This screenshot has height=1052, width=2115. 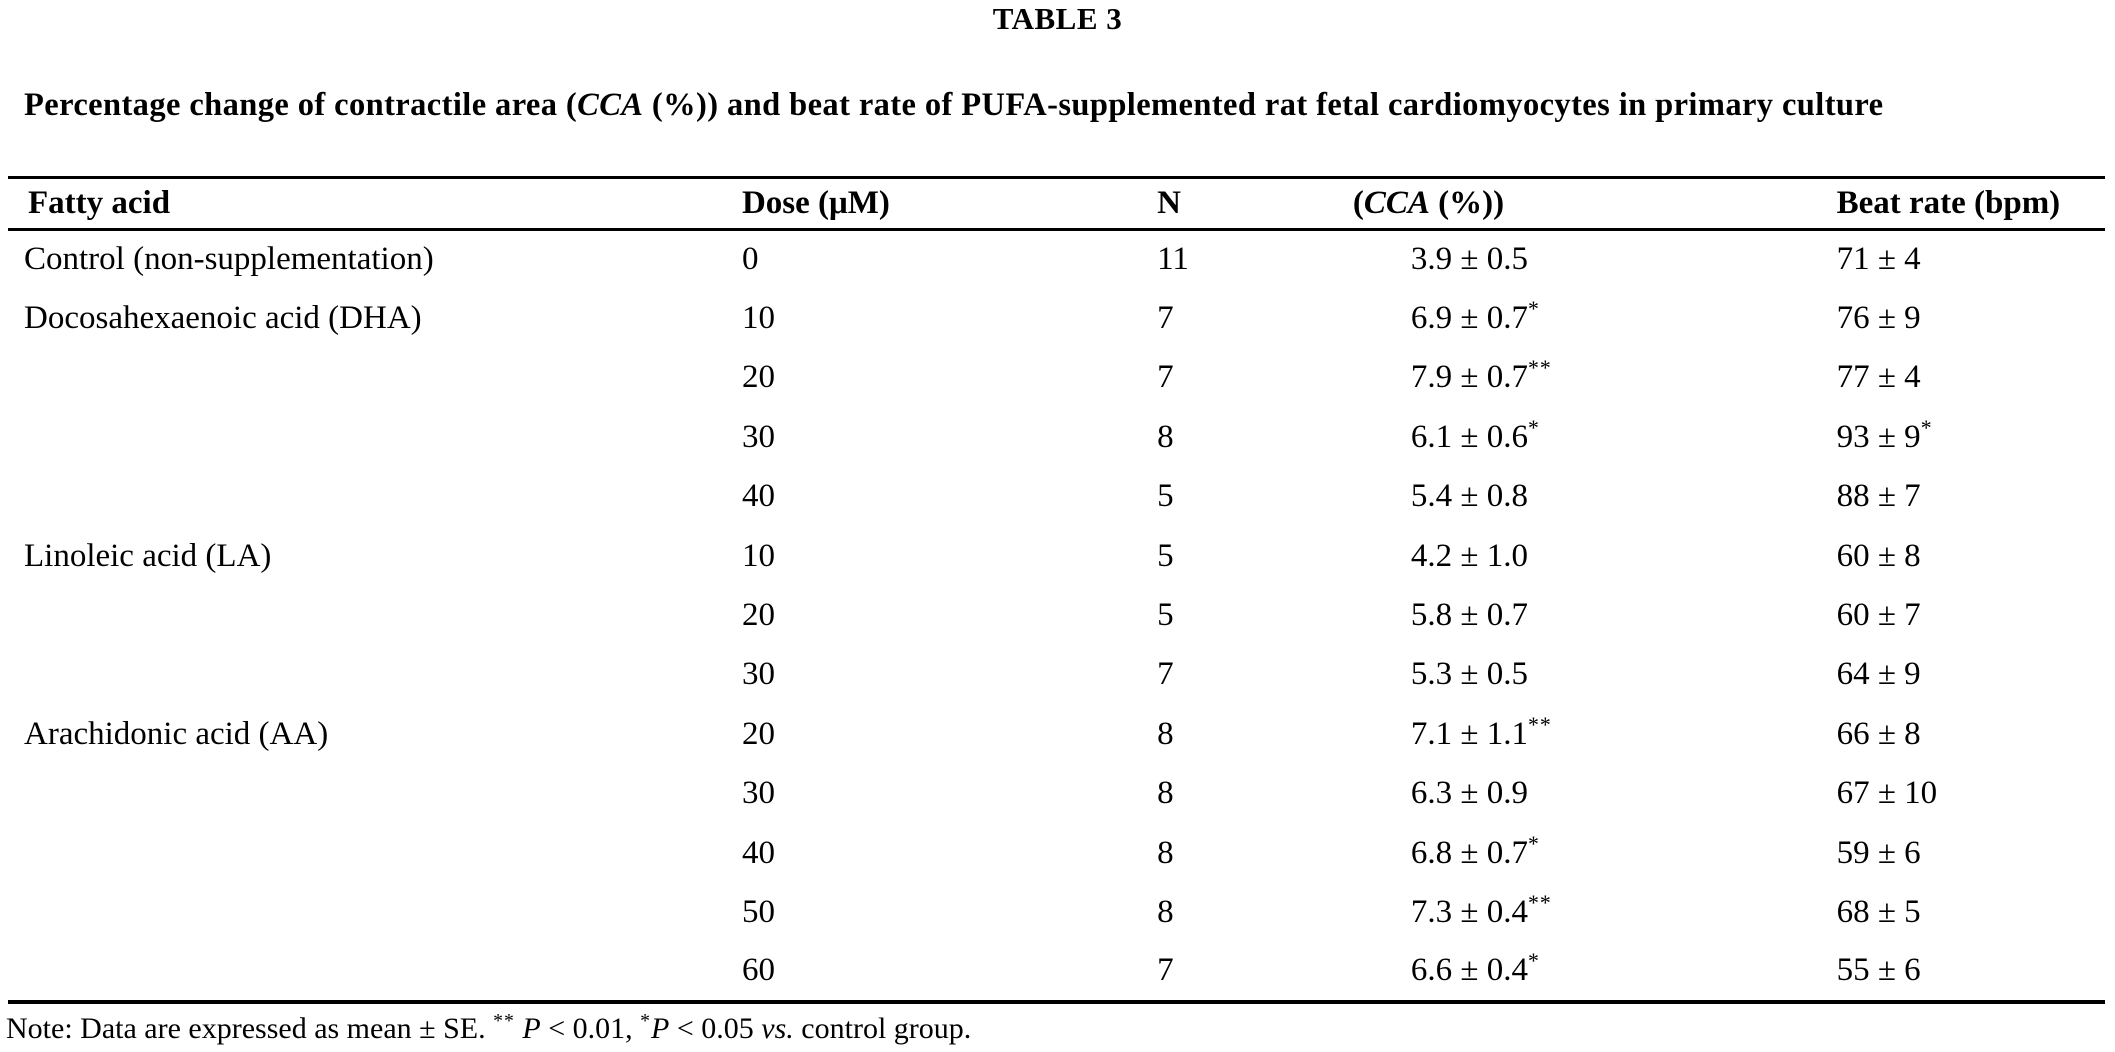 I want to click on cca-cell: 7.3 ± 0.4**, so click(x=1624, y=912).